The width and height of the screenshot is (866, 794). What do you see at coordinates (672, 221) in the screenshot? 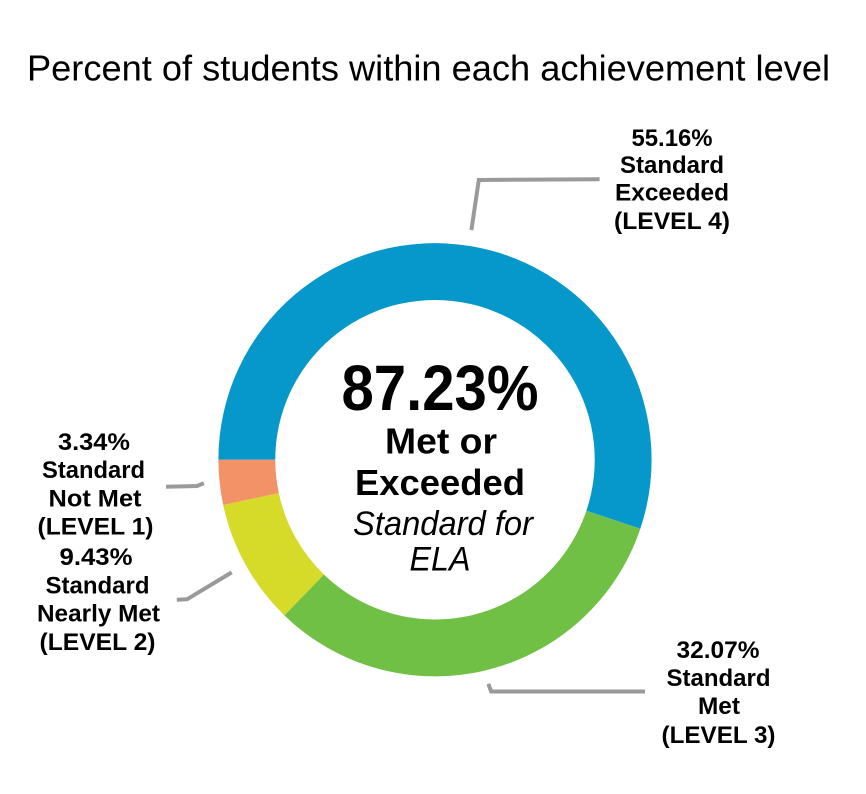
I see `svg-text: (LEVEL 4)` at bounding box center [672, 221].